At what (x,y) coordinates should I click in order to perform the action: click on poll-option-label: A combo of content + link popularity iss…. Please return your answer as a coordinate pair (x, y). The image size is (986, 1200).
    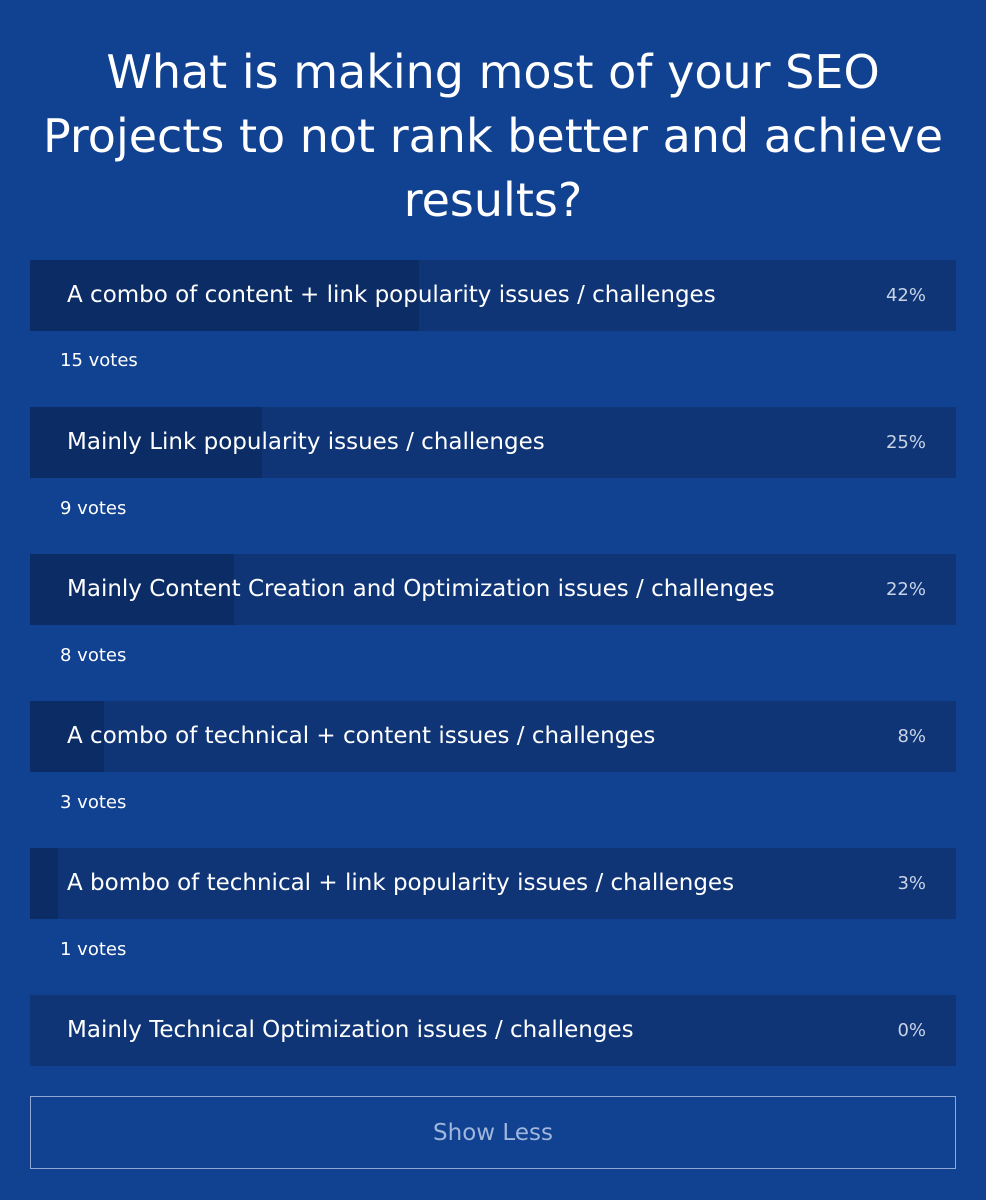
    Looking at the image, I should click on (391, 295).